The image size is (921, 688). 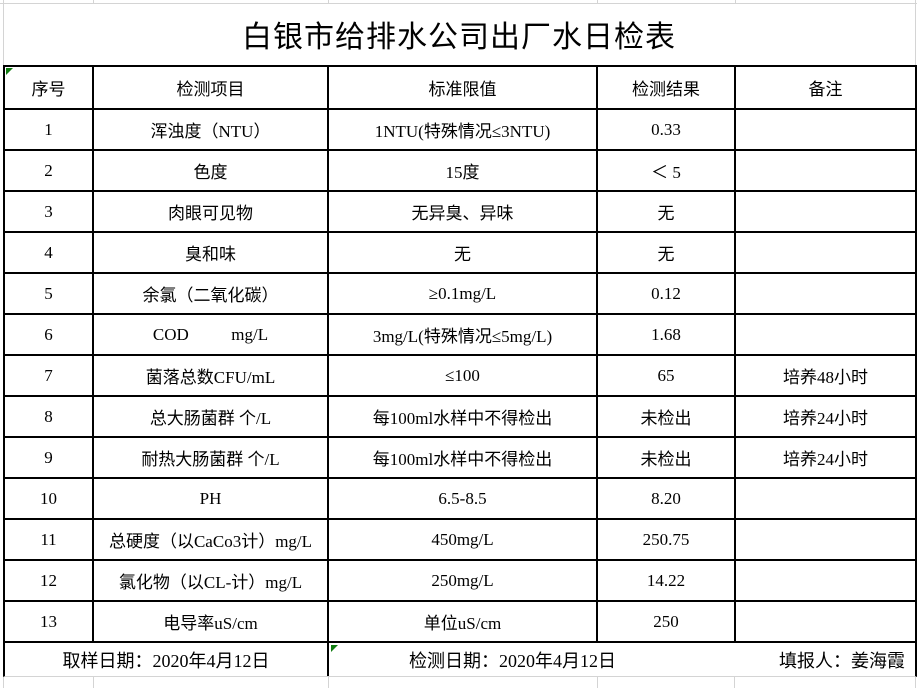 What do you see at coordinates (666, 293) in the screenshot?
I see `cell-result: 0.12` at bounding box center [666, 293].